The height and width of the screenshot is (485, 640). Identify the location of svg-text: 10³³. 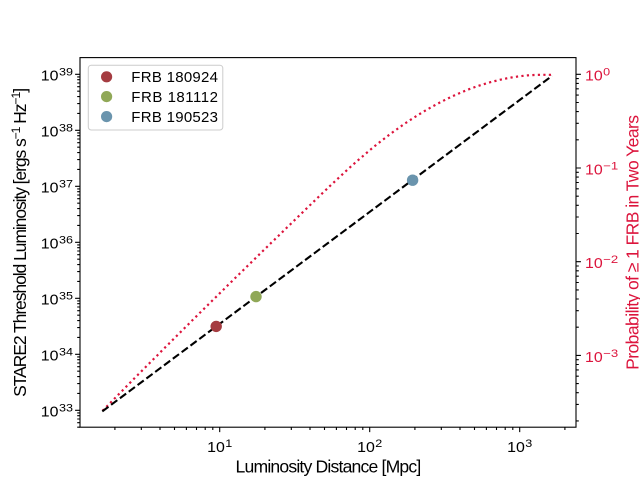
(57, 411).